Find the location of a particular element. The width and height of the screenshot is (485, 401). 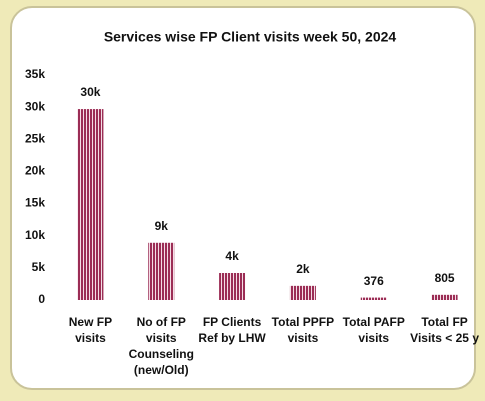

data-label: 376 is located at coordinates (374, 281).